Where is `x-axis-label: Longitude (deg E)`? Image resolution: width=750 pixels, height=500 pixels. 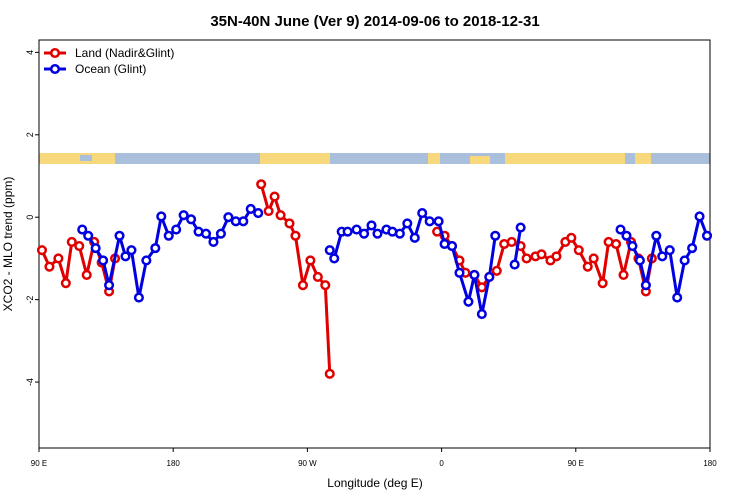 x-axis-label: Longitude (deg E) is located at coordinates (374, 483).